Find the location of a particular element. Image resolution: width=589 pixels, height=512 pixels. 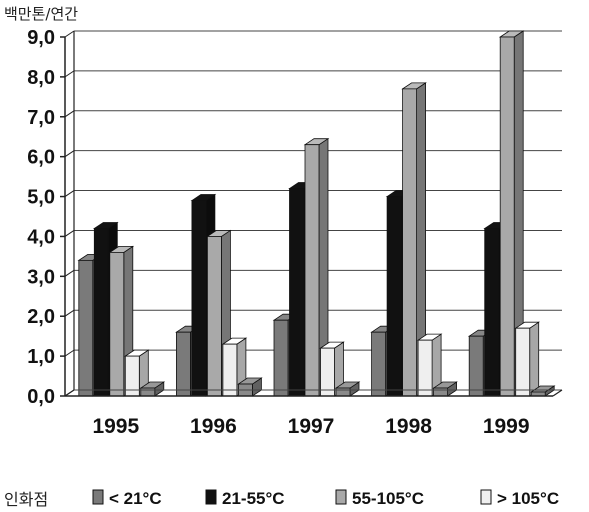

y-axis-unit-label: 백만톤/연간 is located at coordinates (41, 14).